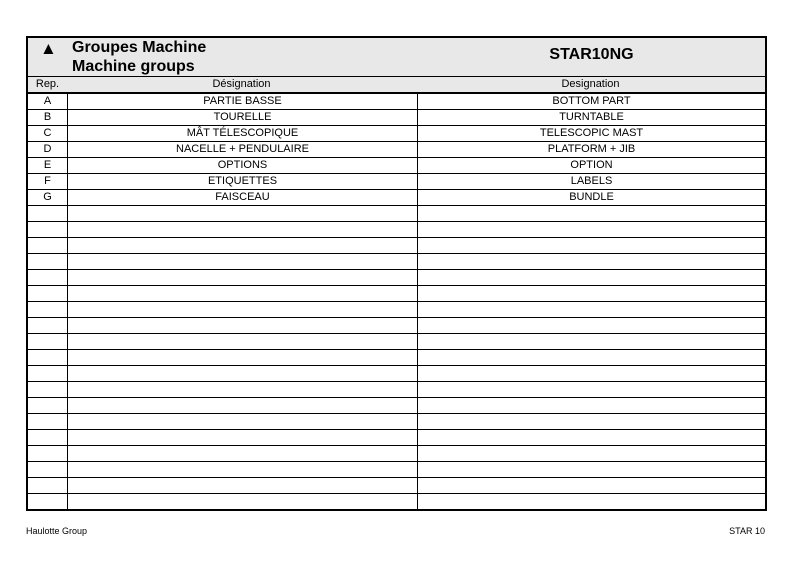  Describe the element at coordinates (48, 149) in the screenshot. I see `cell-rep: D` at that location.